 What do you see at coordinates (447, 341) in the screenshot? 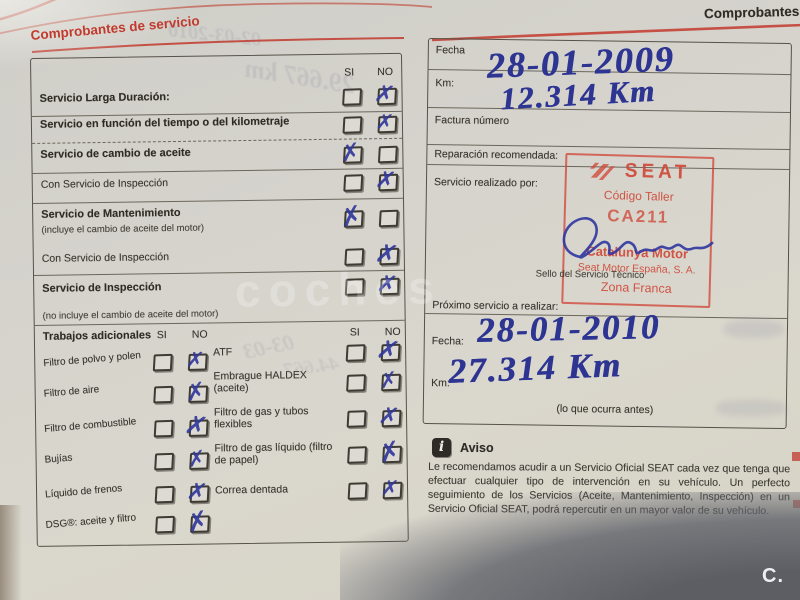
I see `fecha2-label: Fecha:` at bounding box center [447, 341].